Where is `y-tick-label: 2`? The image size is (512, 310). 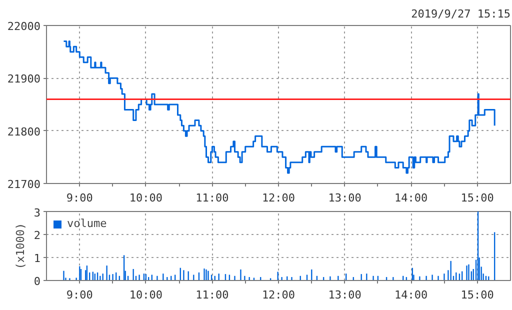
y-tick-label: 2 is located at coordinates (37, 235).